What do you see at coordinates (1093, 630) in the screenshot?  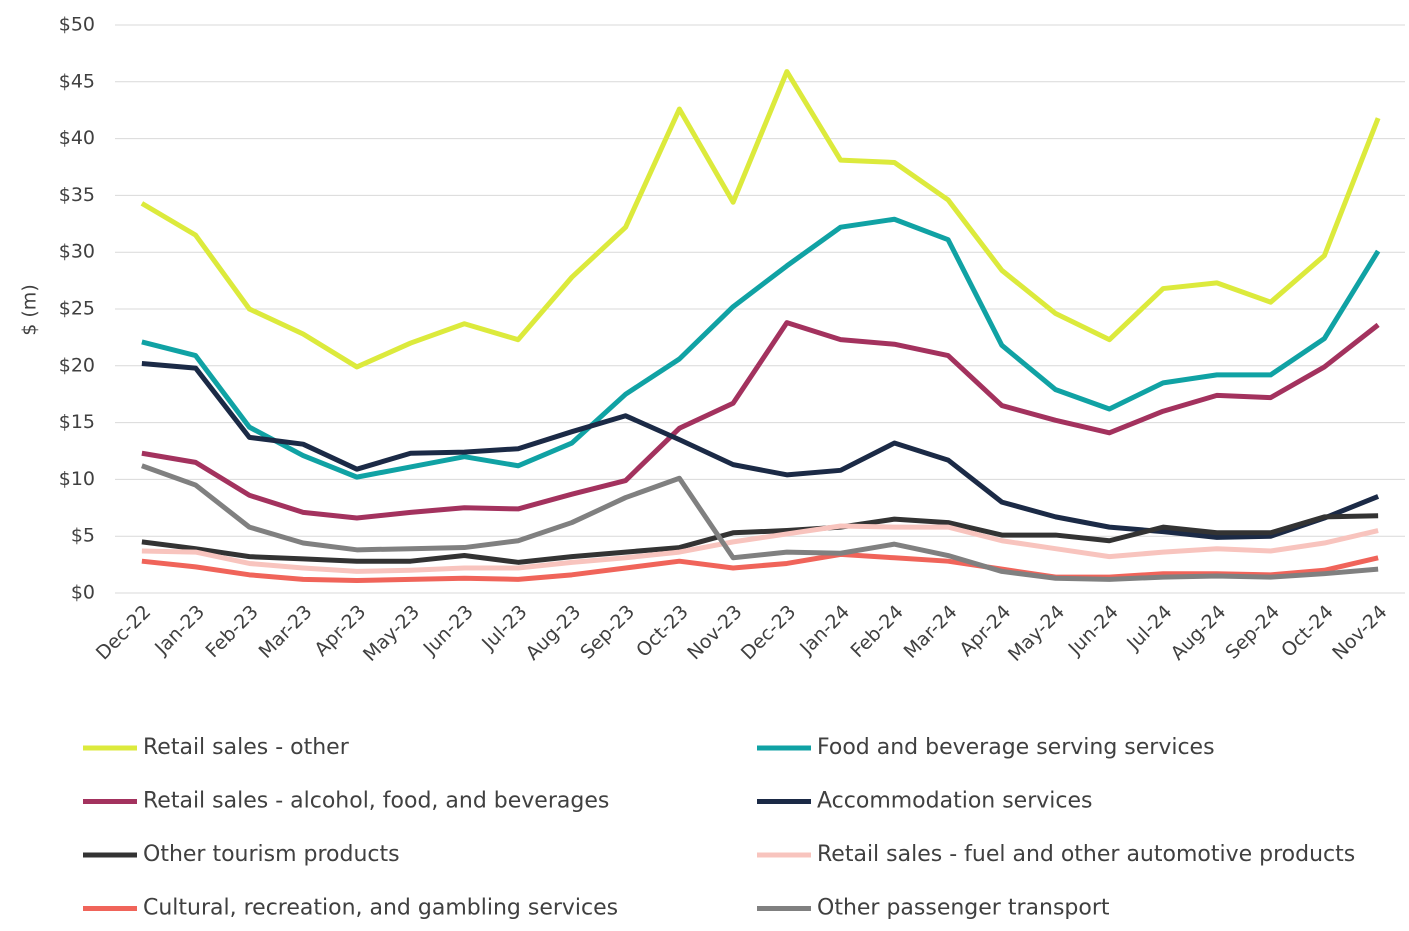 I see `x-tick-label: Jun-24` at bounding box center [1093, 630].